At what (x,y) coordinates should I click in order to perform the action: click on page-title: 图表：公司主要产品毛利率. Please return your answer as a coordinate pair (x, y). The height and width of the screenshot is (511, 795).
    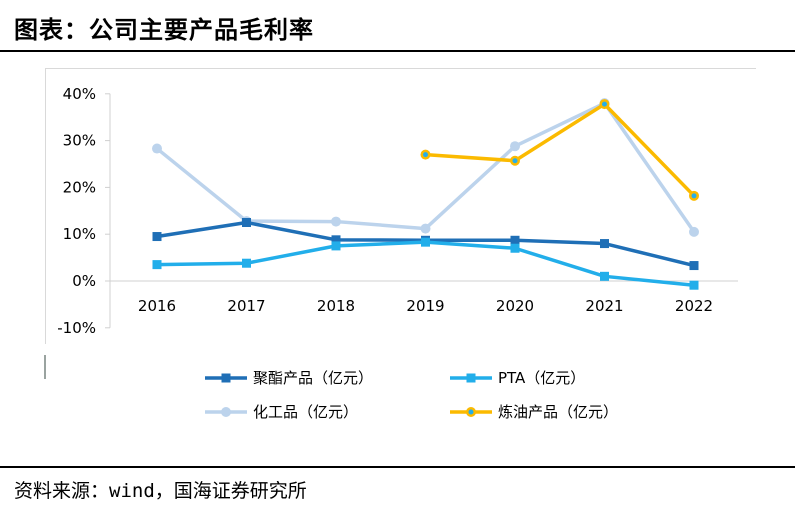
    Looking at the image, I should click on (164, 29).